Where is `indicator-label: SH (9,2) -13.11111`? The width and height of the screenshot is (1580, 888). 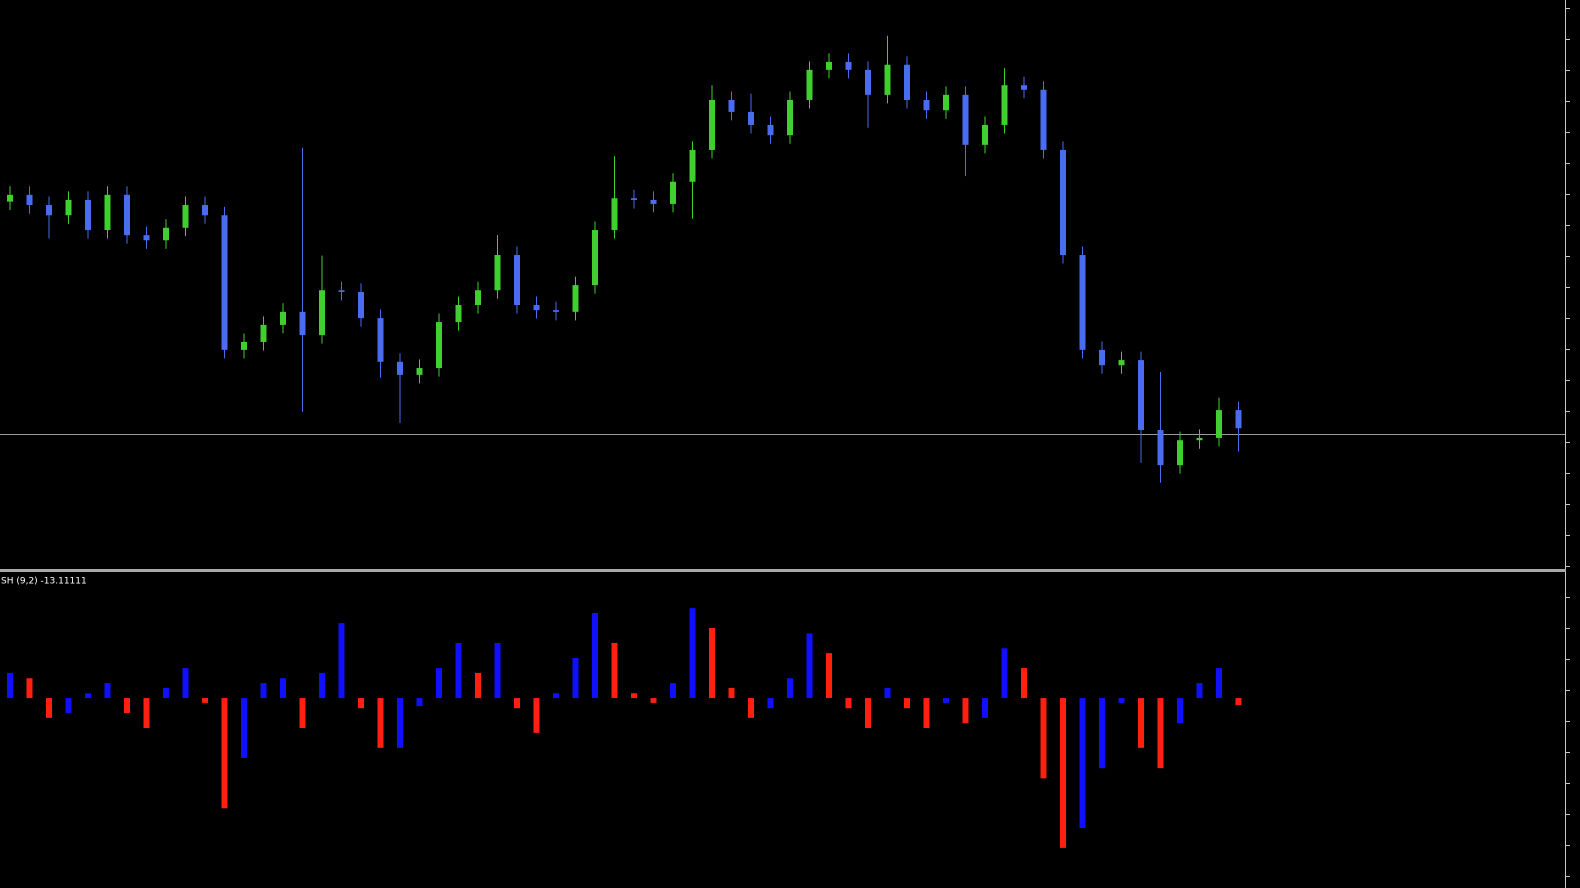
indicator-label: SH (9,2) -13.11111 is located at coordinates (44, 582).